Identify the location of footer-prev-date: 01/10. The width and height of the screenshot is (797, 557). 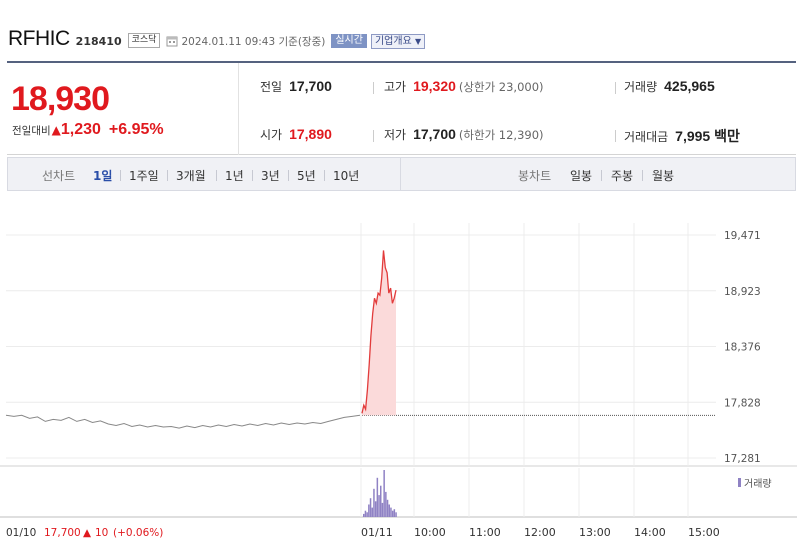
(21, 533).